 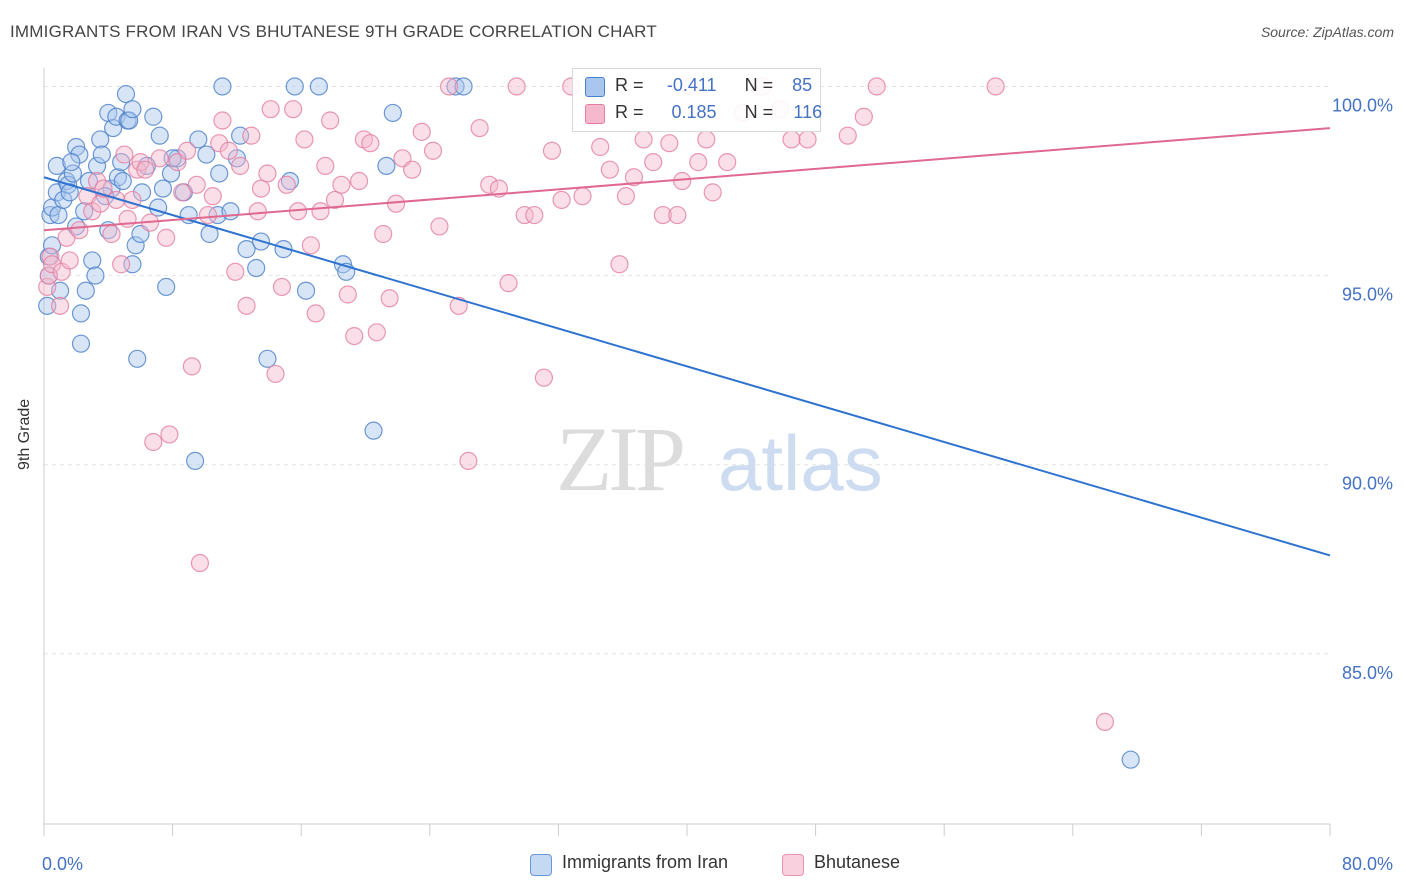 What do you see at coordinates (793, 865) in the screenshot?
I see `bottom-legend-swatch-bhutan` at bounding box center [793, 865].